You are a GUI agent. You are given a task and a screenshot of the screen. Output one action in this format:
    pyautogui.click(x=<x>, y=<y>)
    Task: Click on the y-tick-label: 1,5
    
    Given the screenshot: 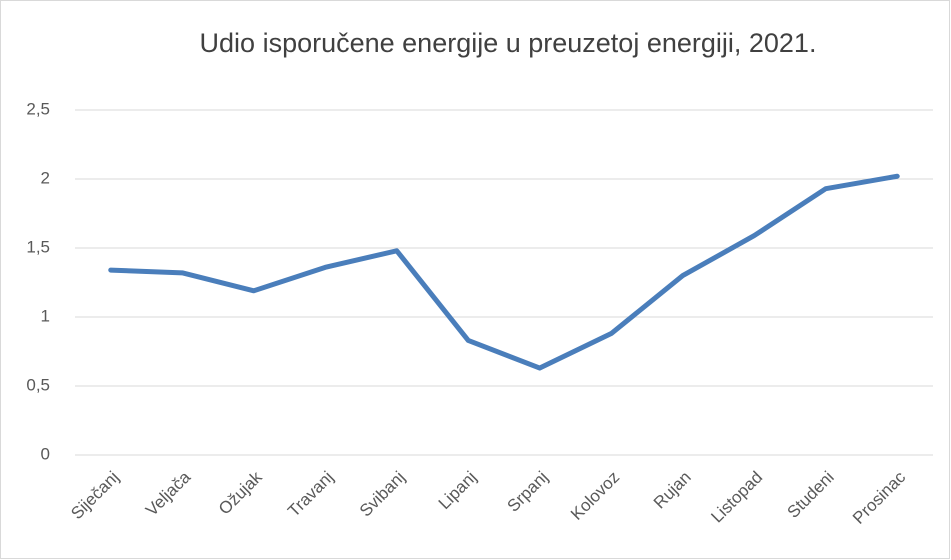 What is the action you would take?
    pyautogui.click(x=38, y=246)
    